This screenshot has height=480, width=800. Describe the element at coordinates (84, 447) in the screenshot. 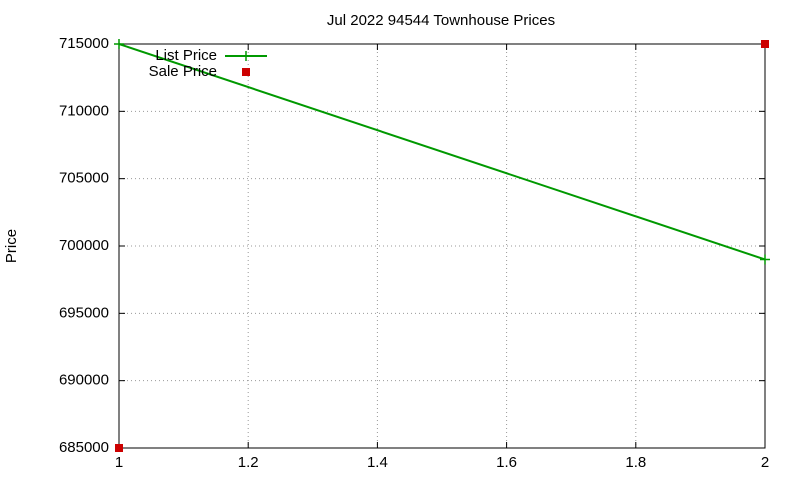

I see `y-tick-label: 685000` at that location.